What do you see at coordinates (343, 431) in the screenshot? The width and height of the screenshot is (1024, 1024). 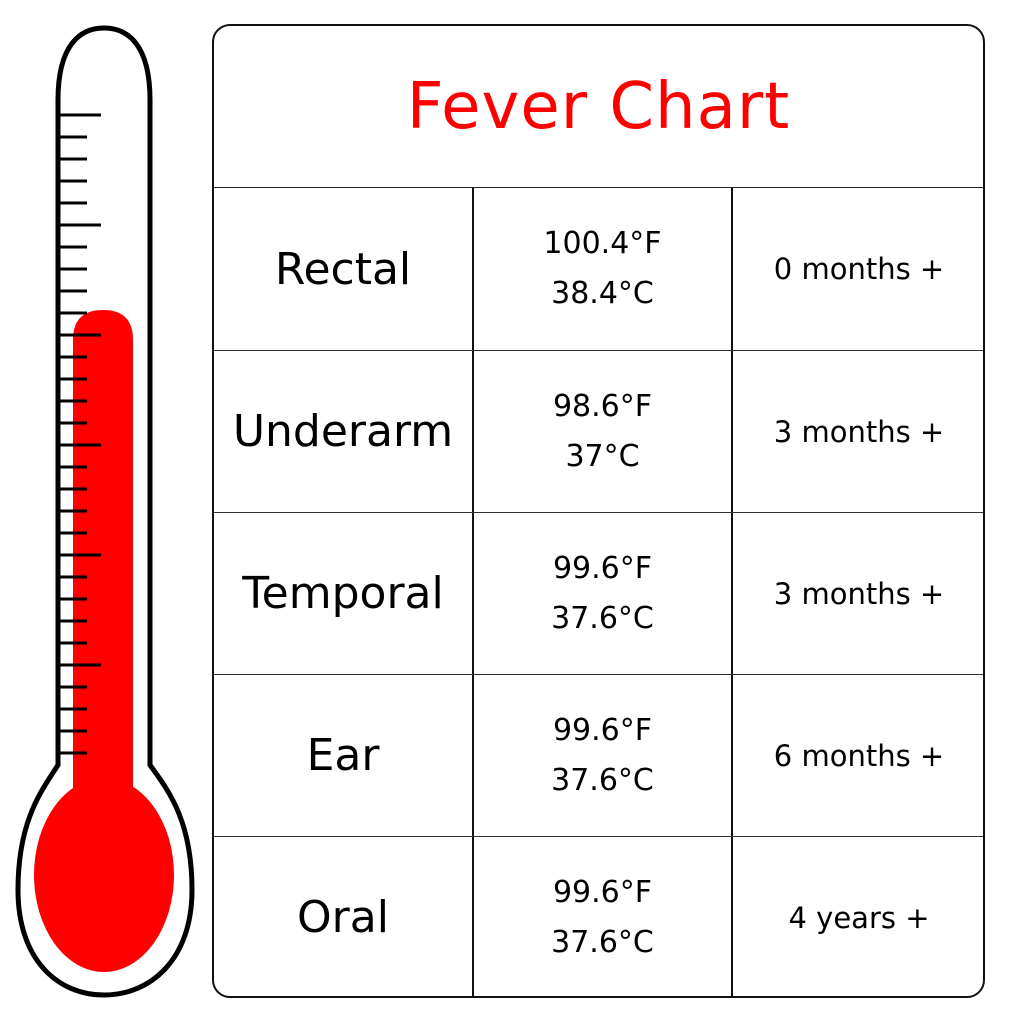 I see `method-cell: Underarm` at bounding box center [343, 431].